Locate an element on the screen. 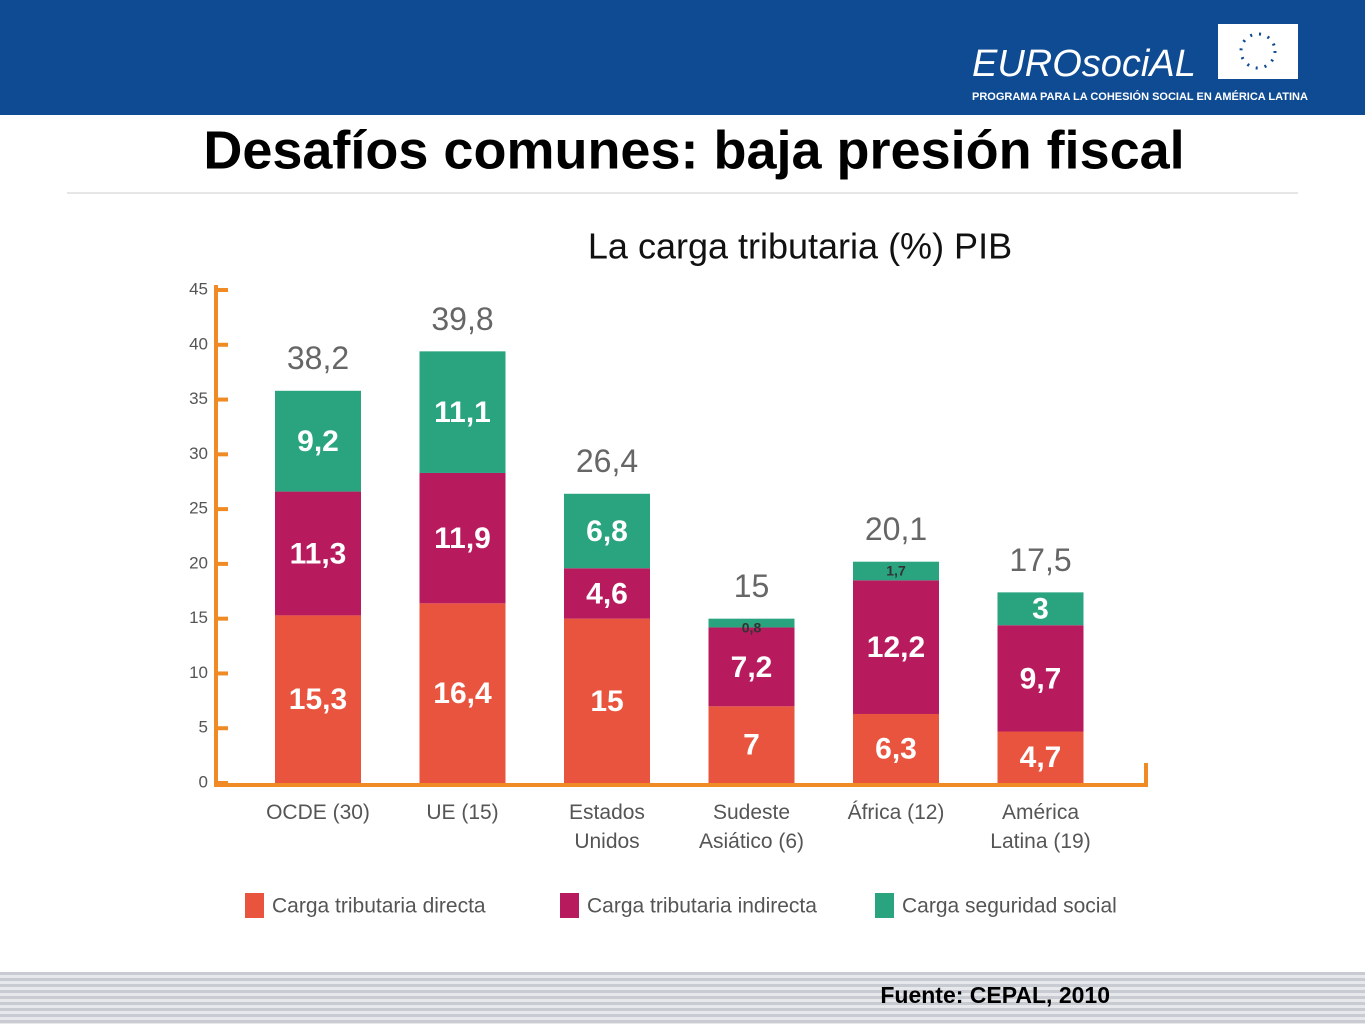 The height and width of the screenshot is (1024, 1365). logo: EUROsociAL is located at coordinates (1084, 64).